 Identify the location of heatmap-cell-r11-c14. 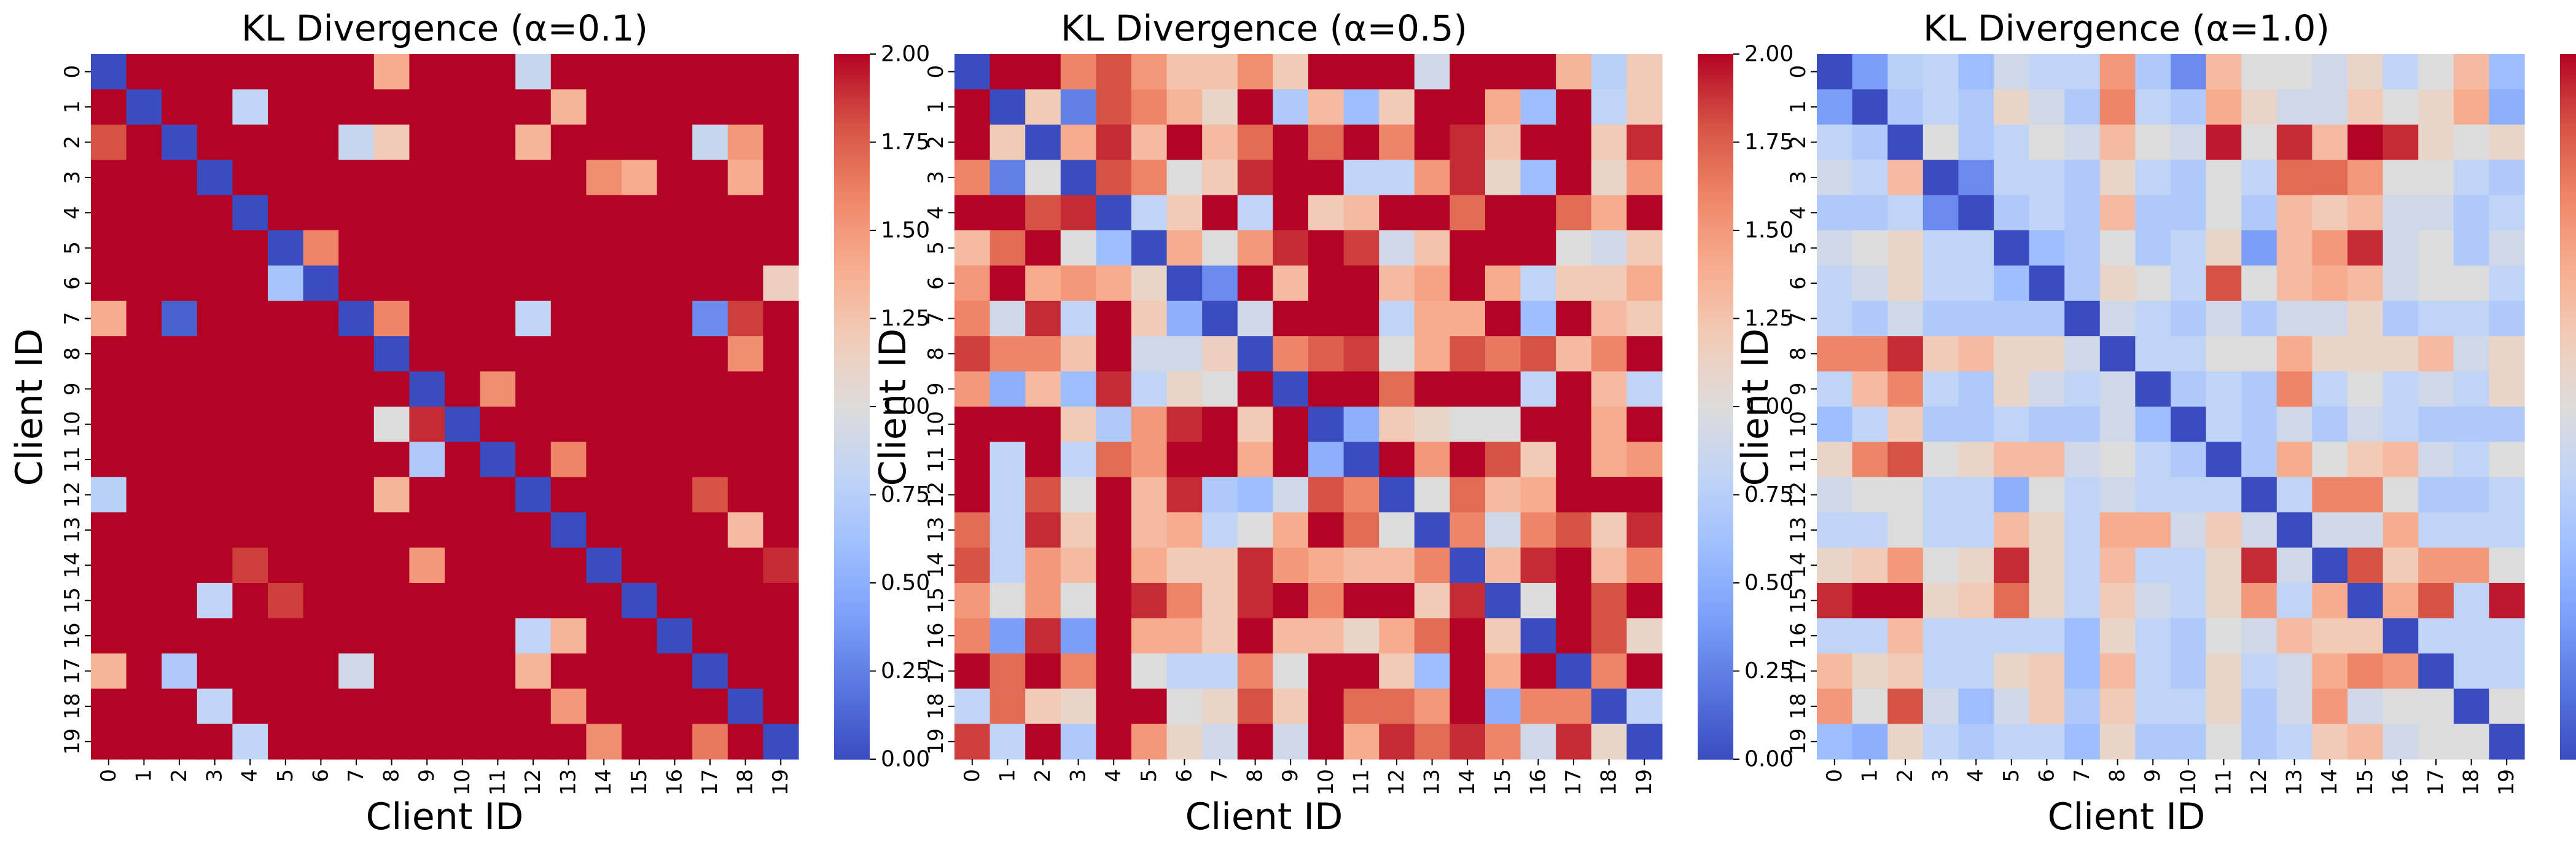
(604, 460).